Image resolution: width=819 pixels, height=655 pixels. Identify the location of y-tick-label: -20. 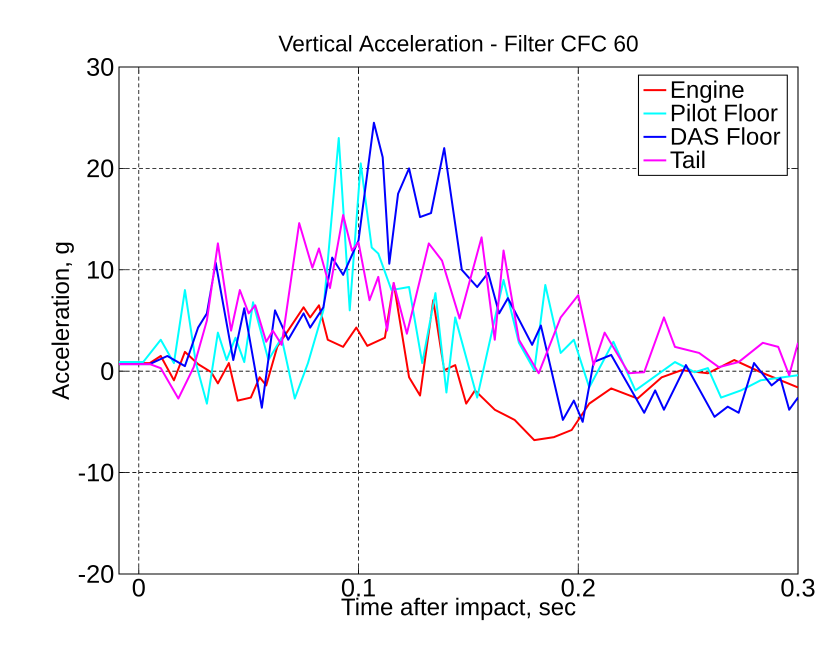
(96, 574).